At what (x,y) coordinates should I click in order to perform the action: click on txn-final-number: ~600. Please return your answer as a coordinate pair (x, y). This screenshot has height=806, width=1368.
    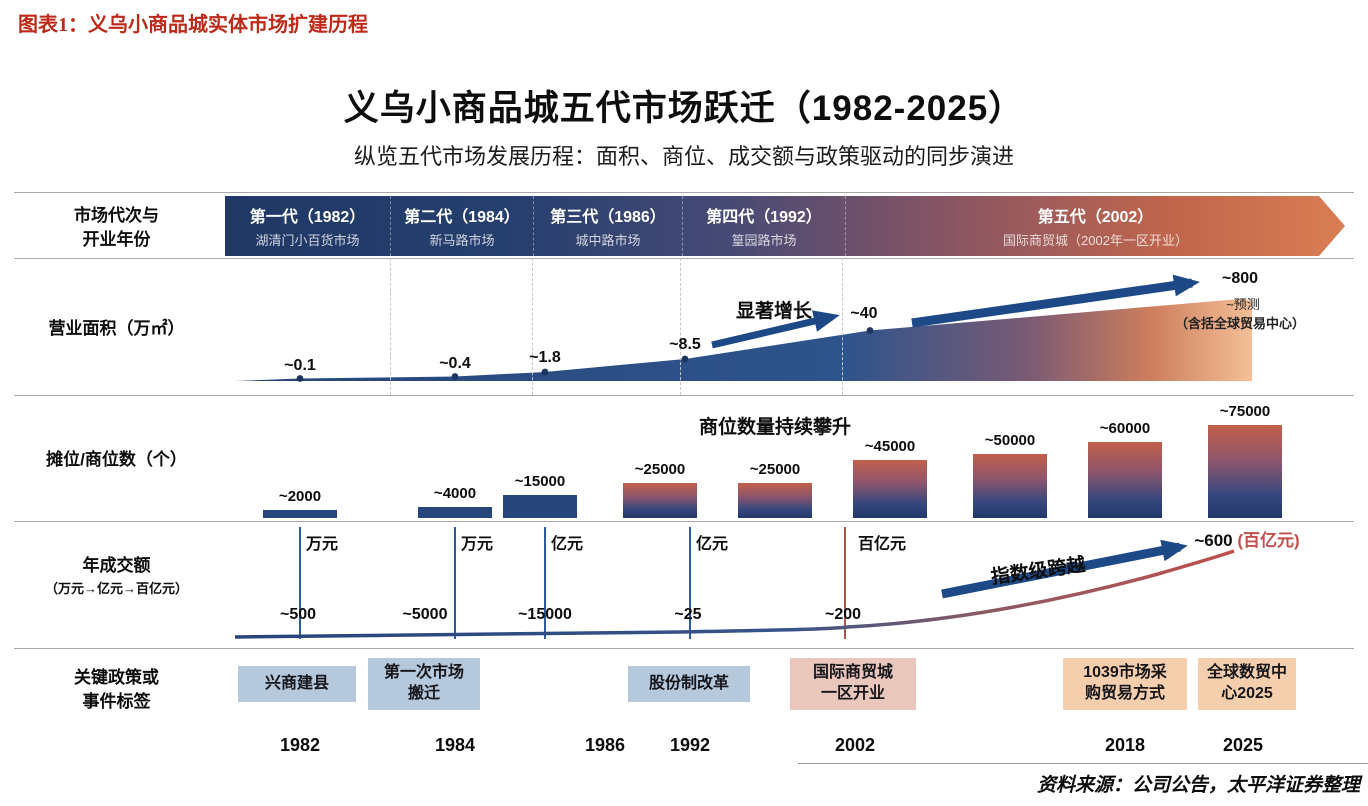
    Looking at the image, I should click on (1213, 540).